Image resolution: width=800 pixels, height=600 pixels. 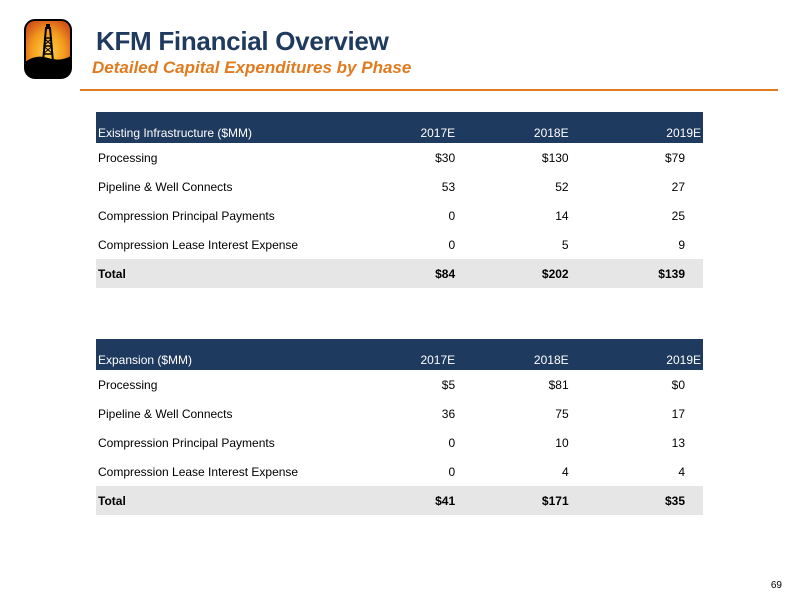 What do you see at coordinates (399, 273) in the screenshot?
I see `total-row: Total $84 $202 $139` at bounding box center [399, 273].